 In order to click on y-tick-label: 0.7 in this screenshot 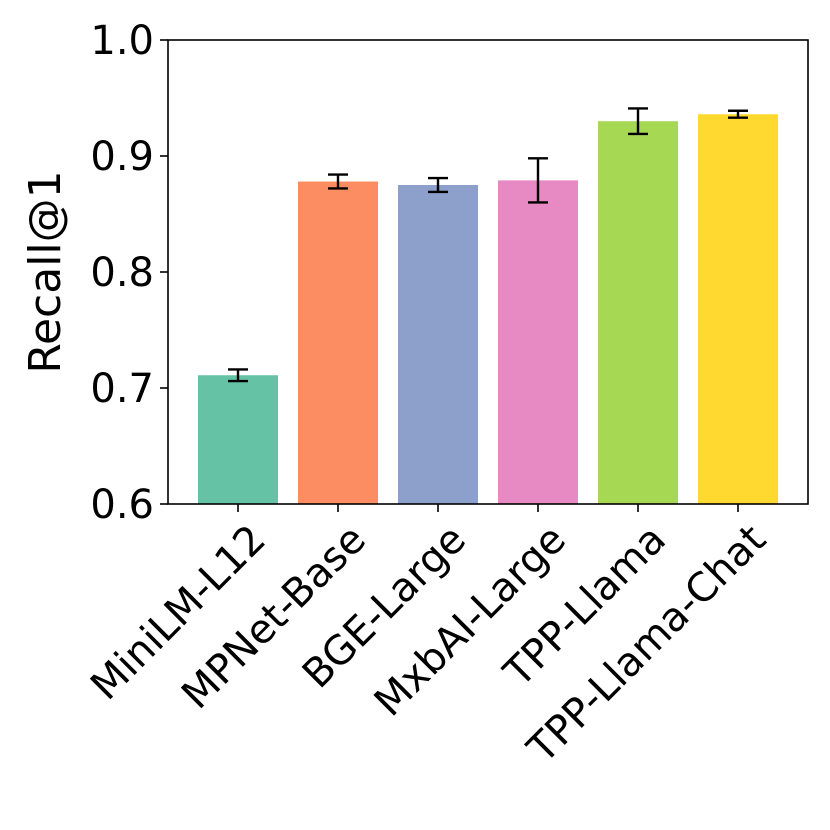, I will do `click(122, 389)`.